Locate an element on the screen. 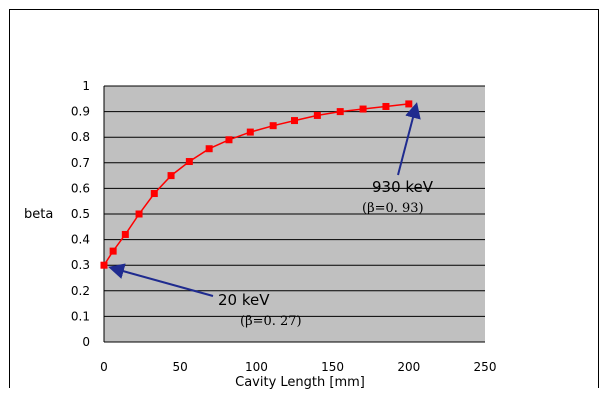 Image resolution: width=608 pixels, height=397 pixels. x-tick-labels: 0 50 100 150 200 250 is located at coordinates (298, 367).